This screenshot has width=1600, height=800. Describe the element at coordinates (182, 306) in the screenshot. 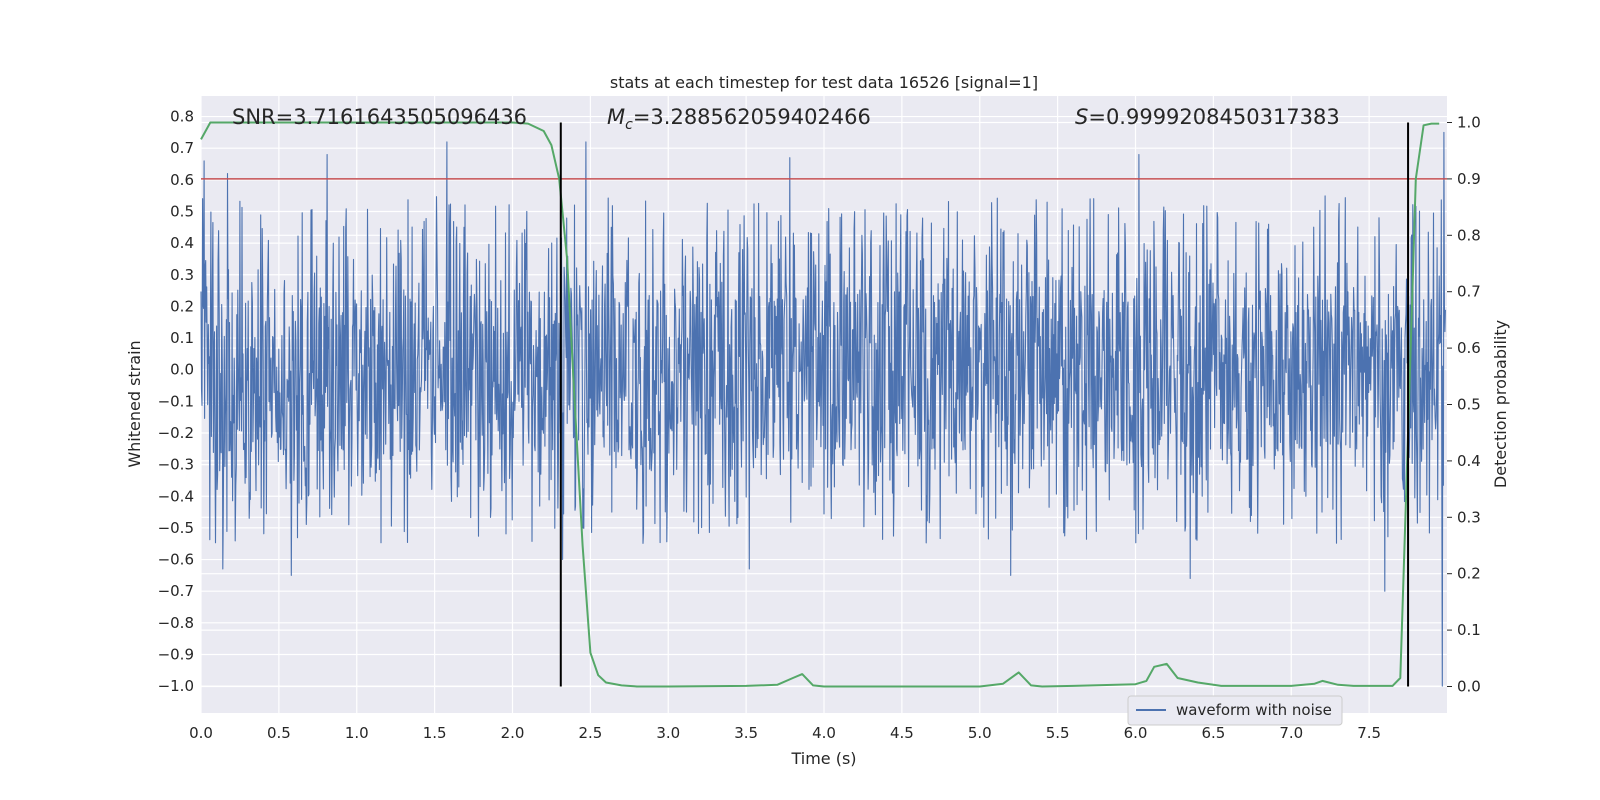

I see `y-tick-label: 0.2` at that location.